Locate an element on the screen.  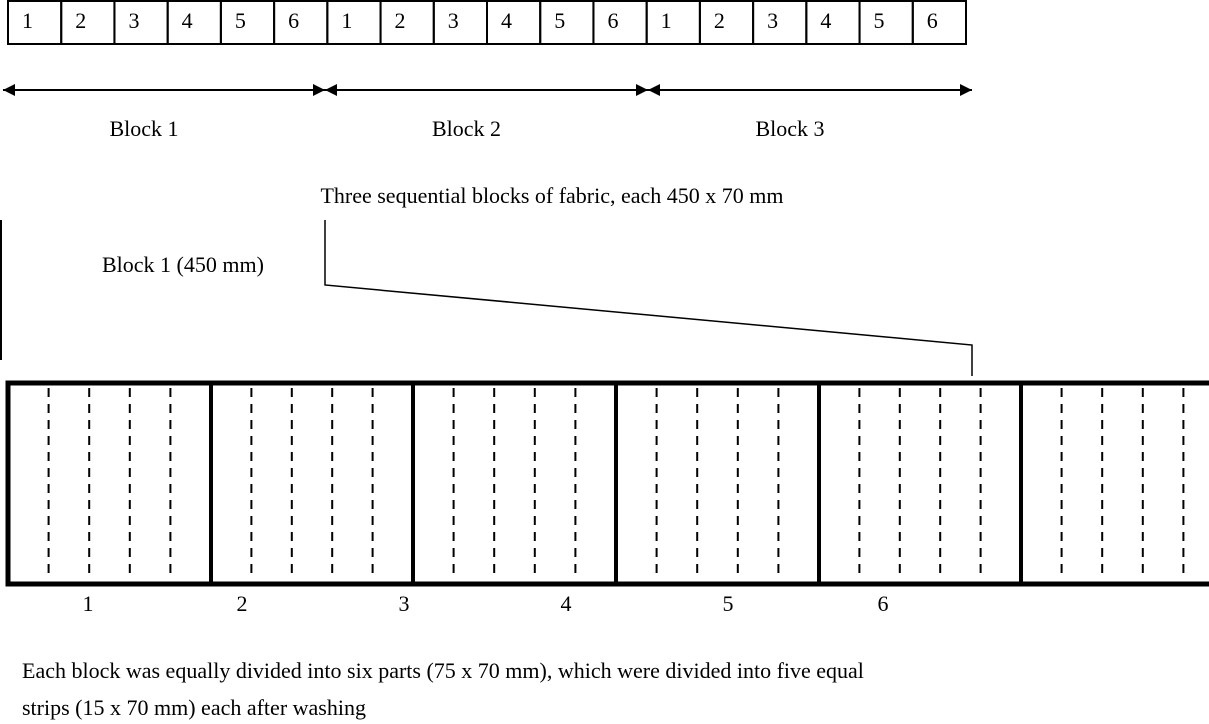
zoom-connector is located at coordinates (648, 298).